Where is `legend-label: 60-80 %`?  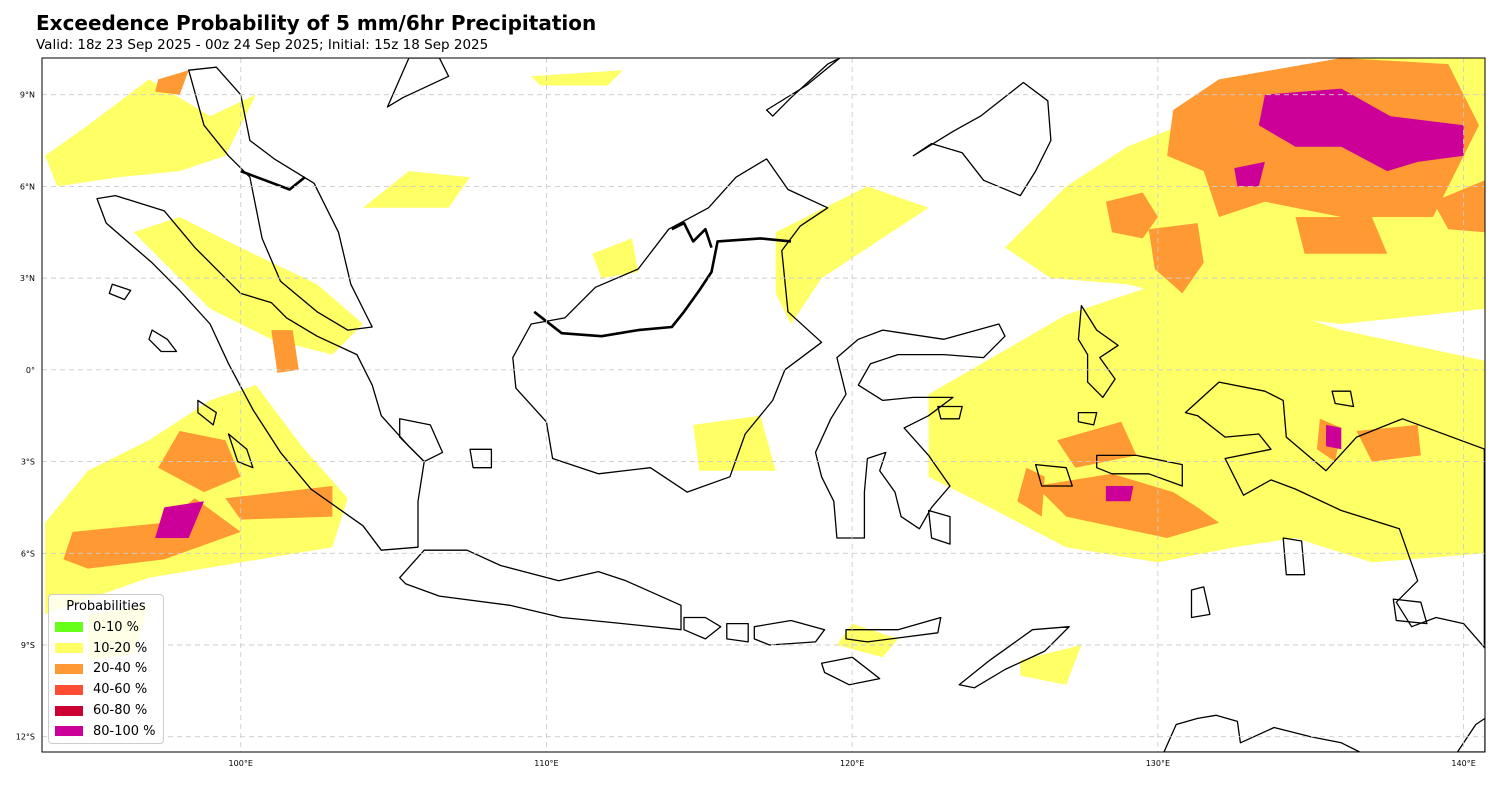
legend-label: 60-80 % is located at coordinates (120, 711).